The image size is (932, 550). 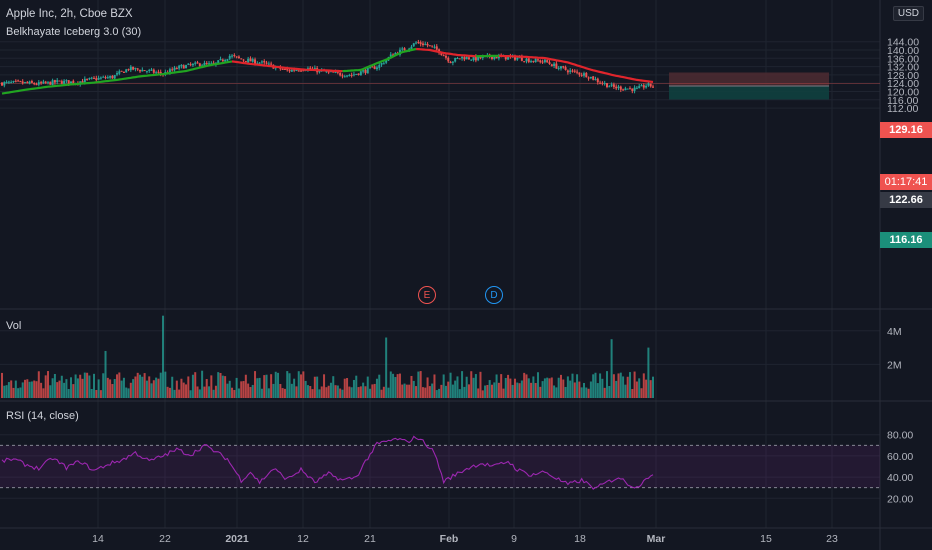 I want to click on volume-legend: Vol, so click(x=14, y=326).